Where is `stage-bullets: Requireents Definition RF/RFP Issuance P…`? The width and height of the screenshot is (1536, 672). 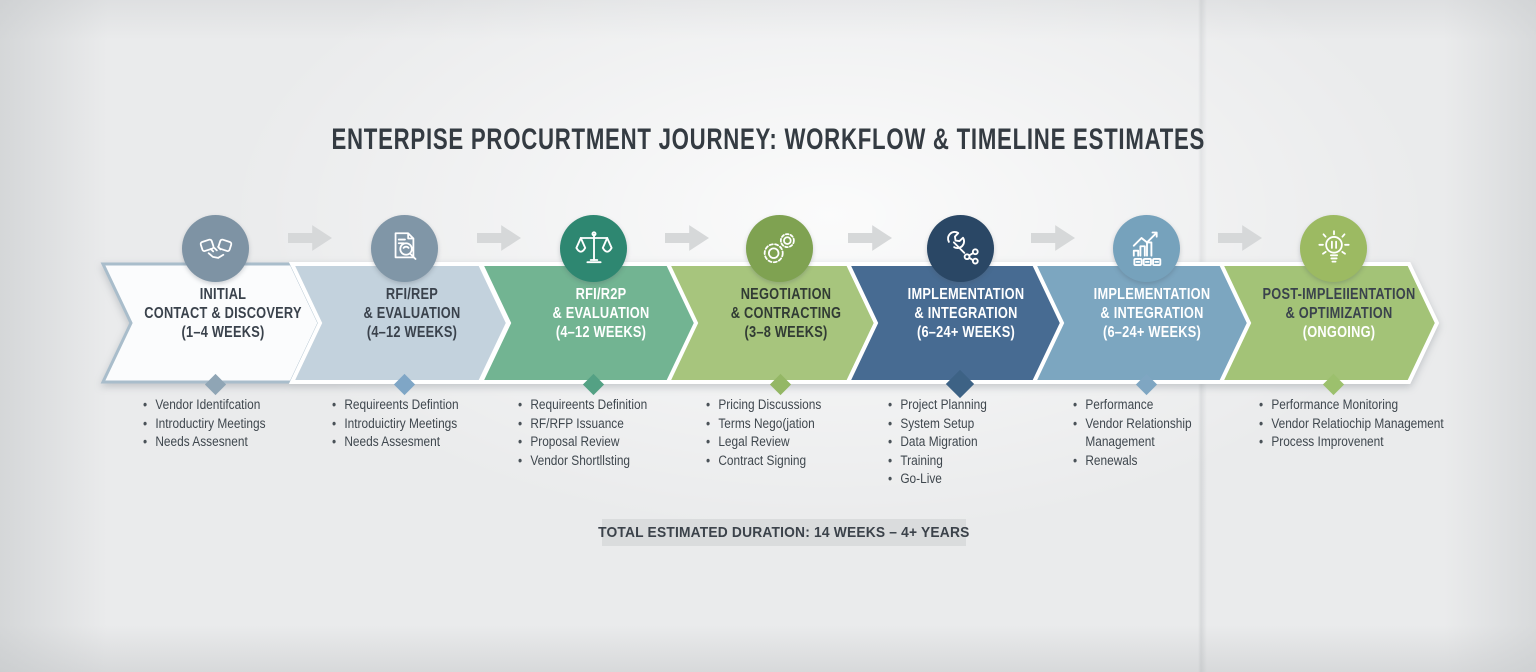
stage-bullets: Requireents Definition RF/RFP Issuance P… is located at coordinates (599, 433).